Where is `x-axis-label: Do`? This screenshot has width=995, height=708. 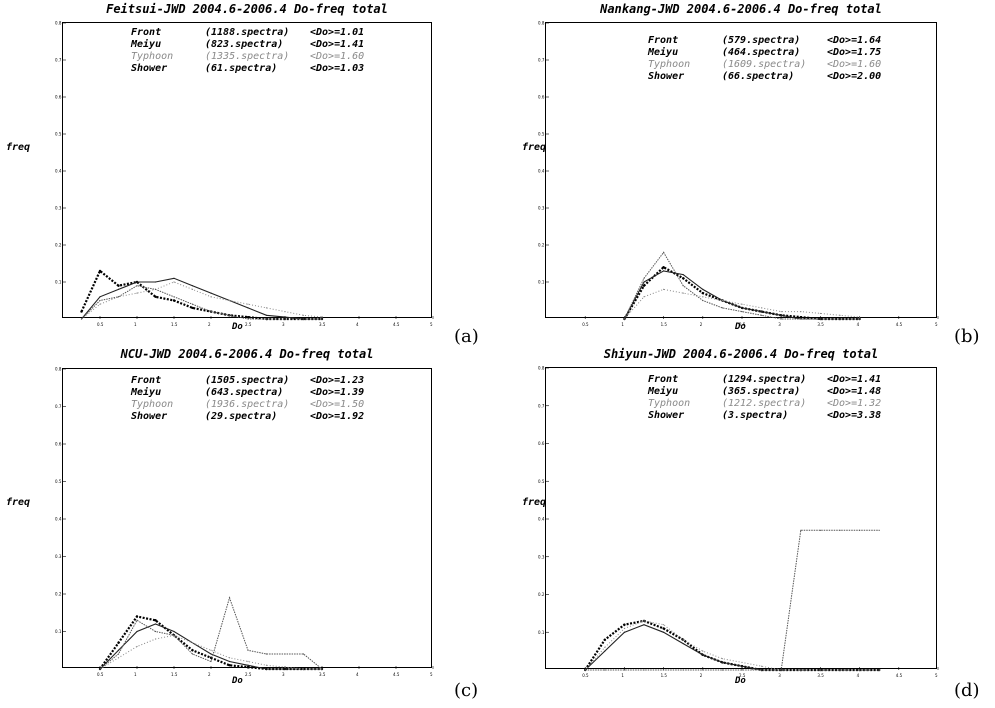
x-axis-label: Do is located at coordinates (237, 327).